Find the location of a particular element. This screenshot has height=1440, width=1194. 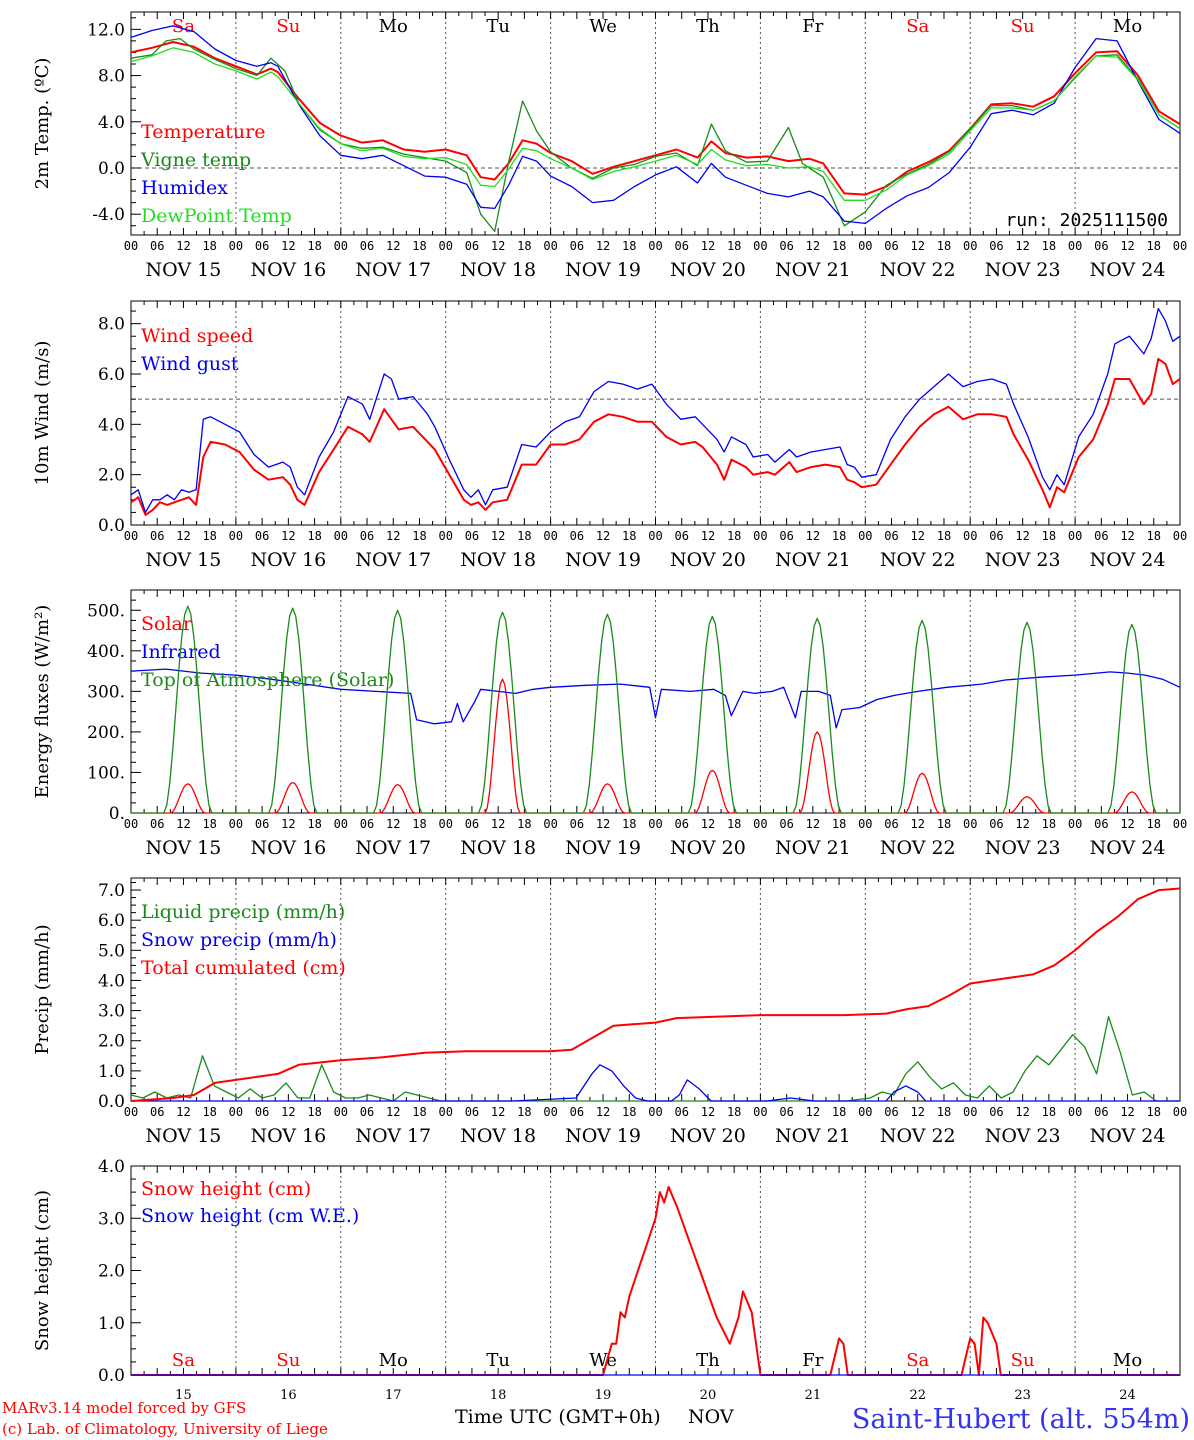

day-number-label: 22 is located at coordinates (917, 1395).